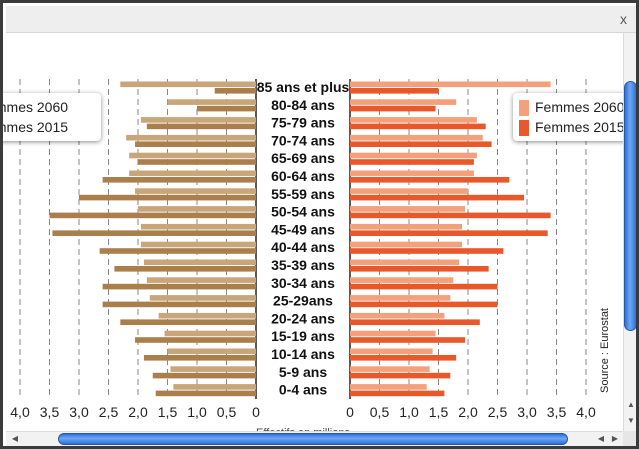 This screenshot has width=639, height=449. Describe the element at coordinates (303, 372) in the screenshot. I see `age-group-label: 5-9 ans` at that location.